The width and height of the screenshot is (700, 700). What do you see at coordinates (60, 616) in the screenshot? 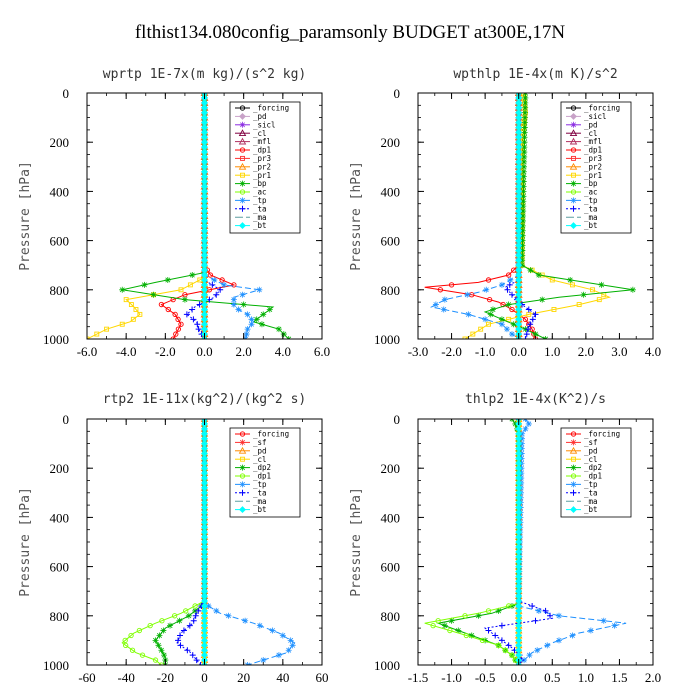
I see `y-tick-label: 800` at bounding box center [60, 616].